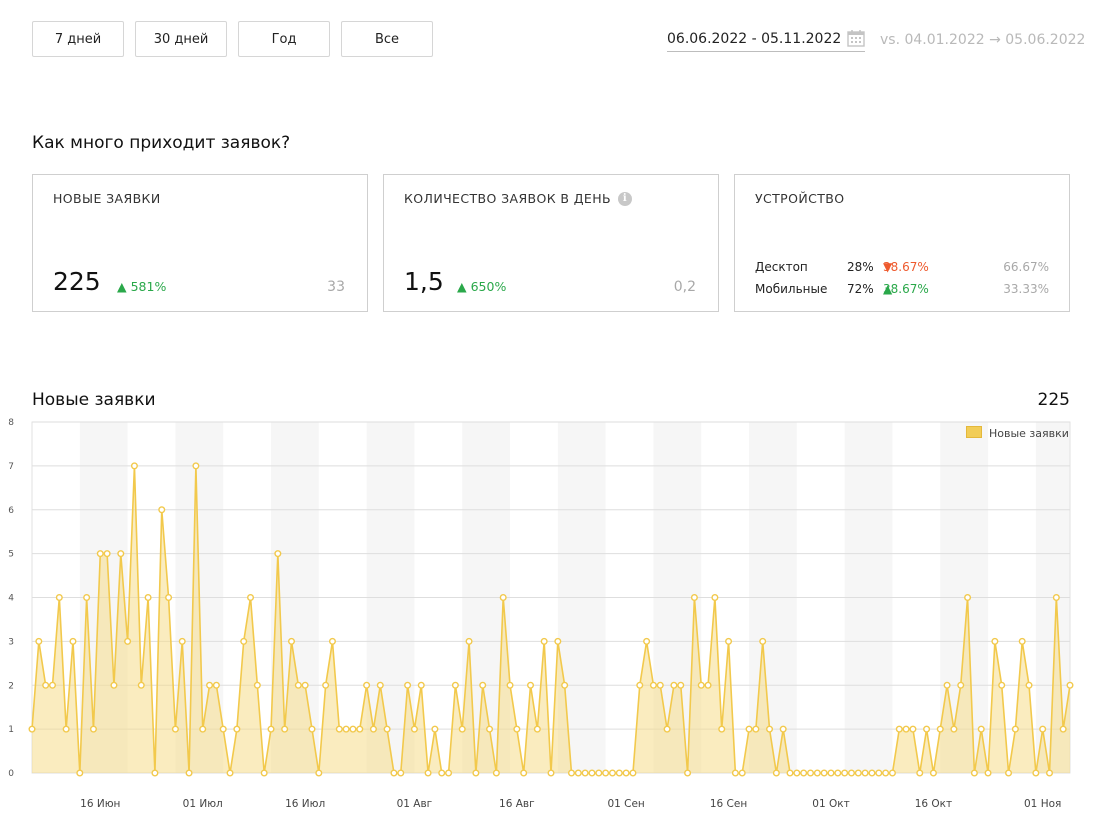 The width and height of the screenshot is (1102, 819). I want to click on x-tick-label: 16 Июл, so click(305, 804).